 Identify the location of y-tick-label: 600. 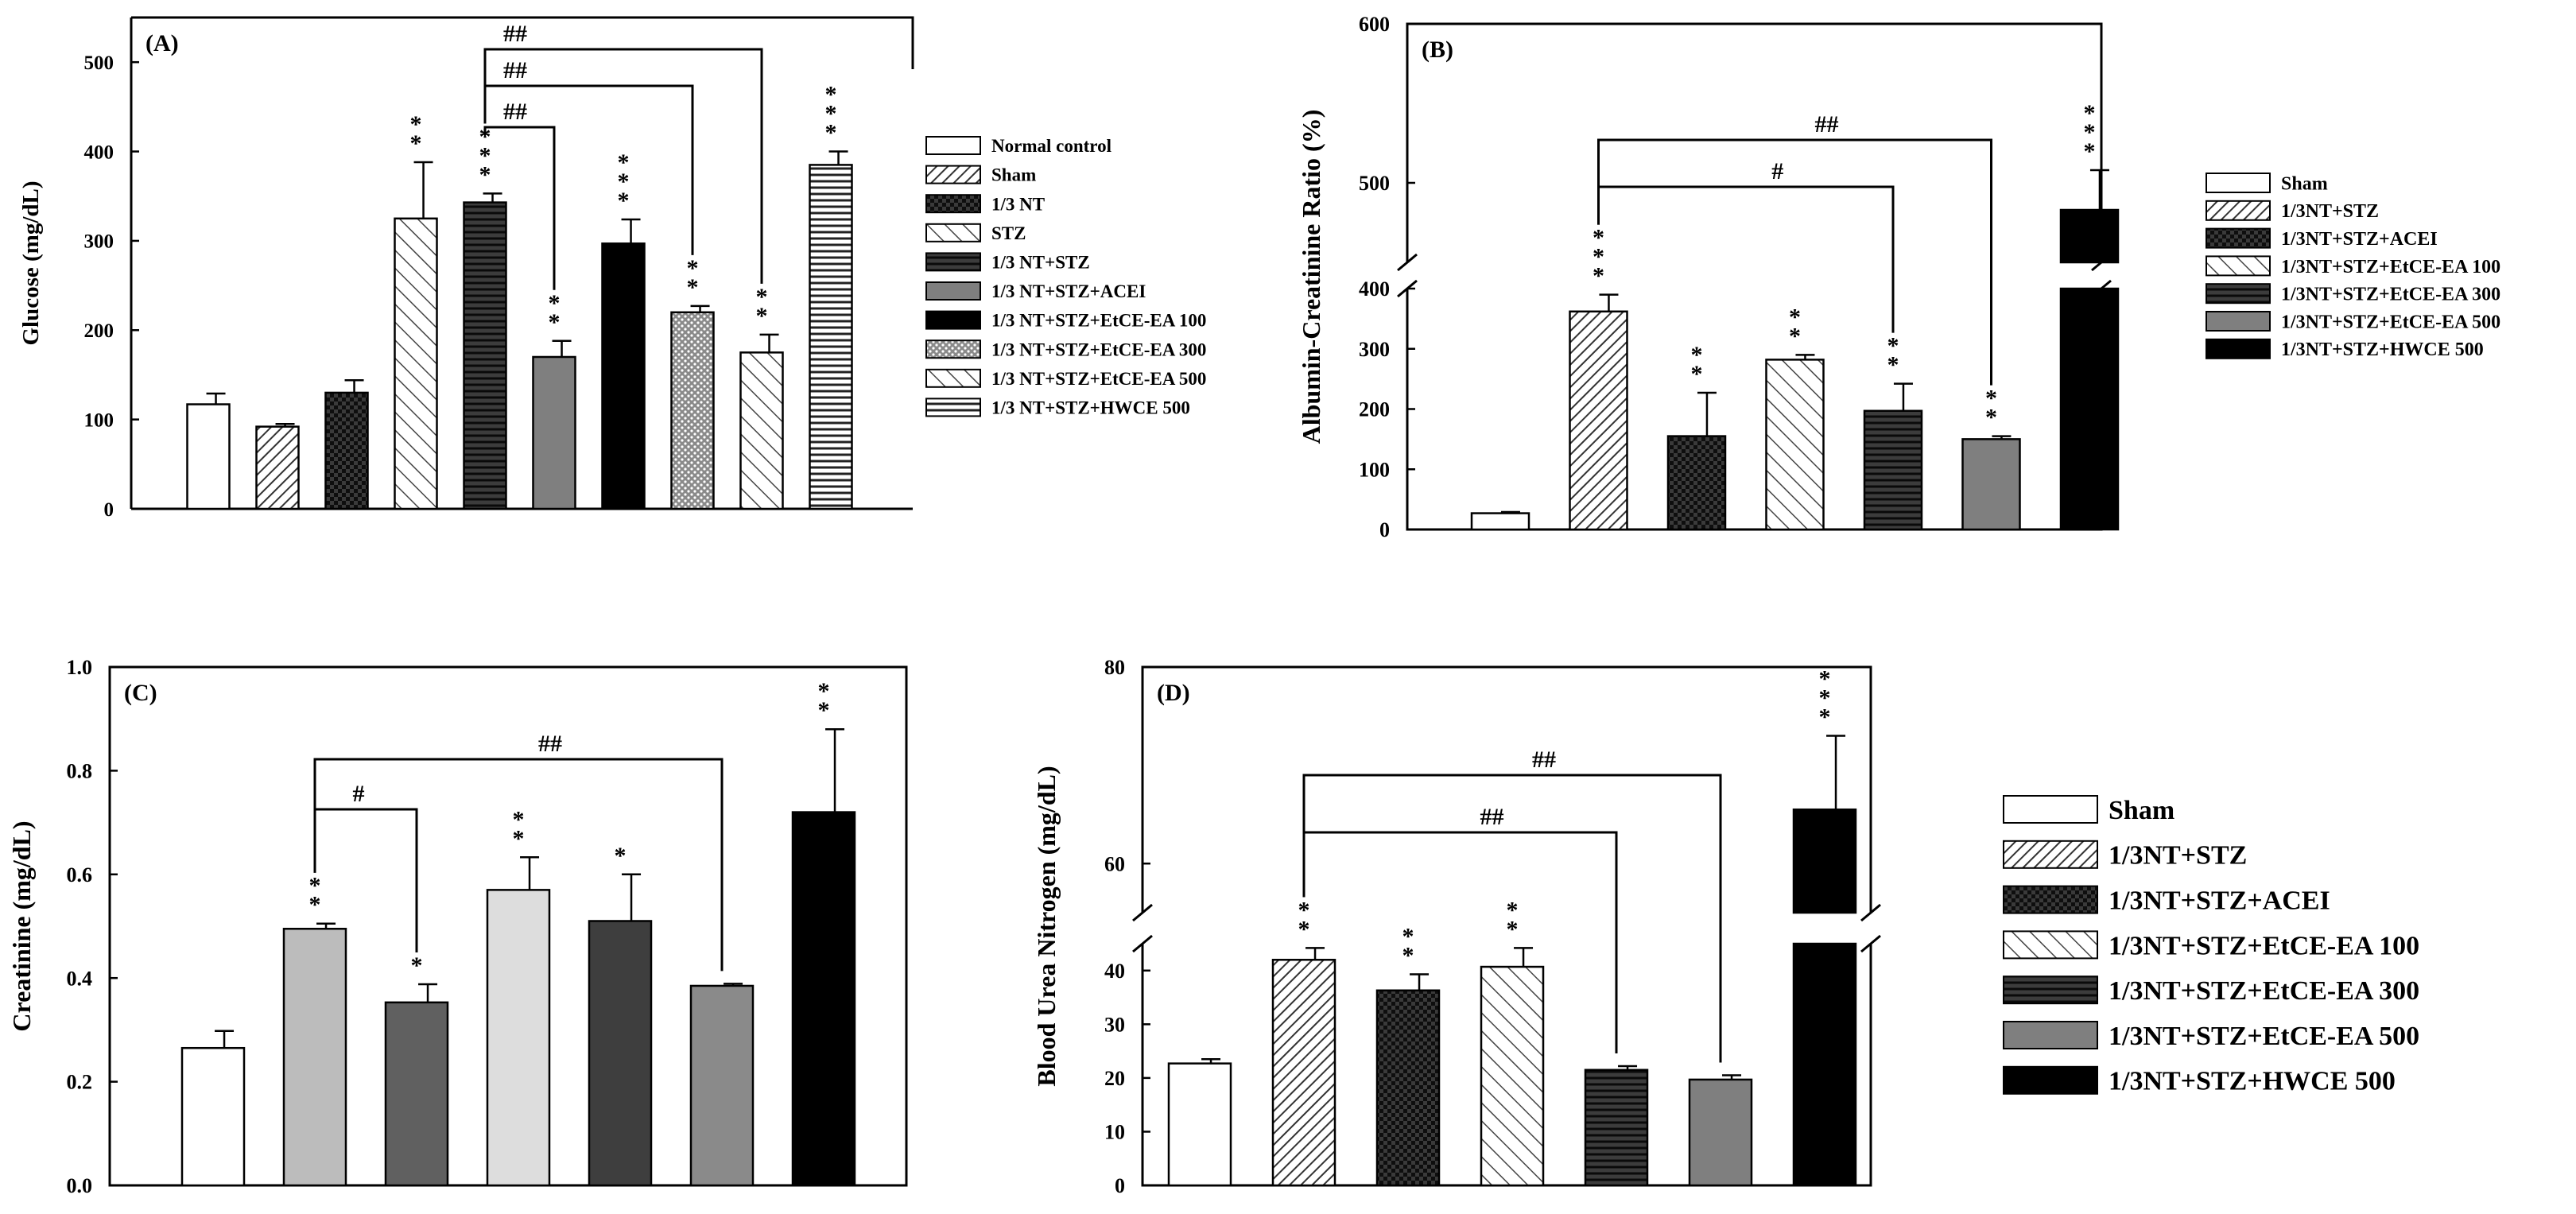
(1374, 24).